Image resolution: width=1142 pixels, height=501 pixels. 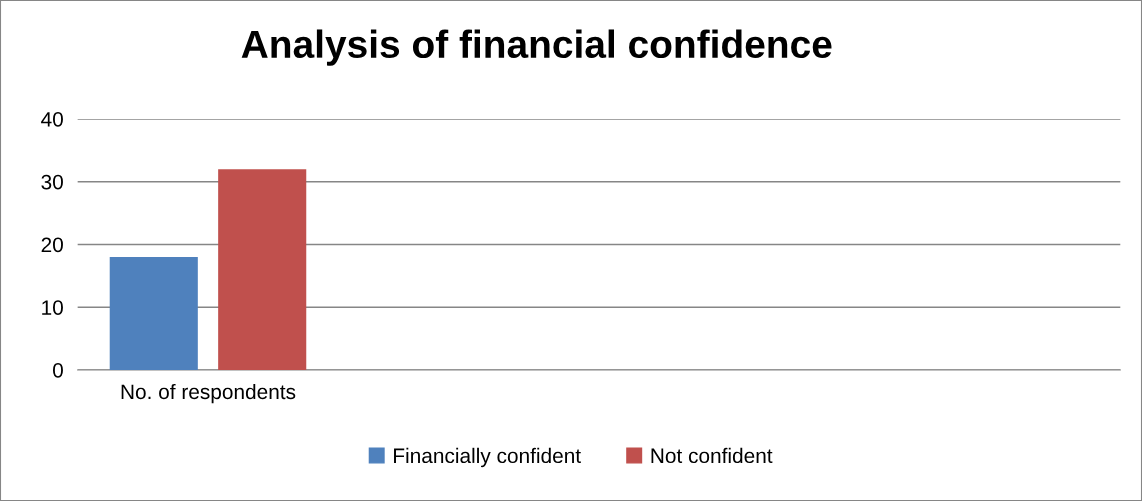 I want to click on y-tick-label: 10, so click(x=52, y=307).